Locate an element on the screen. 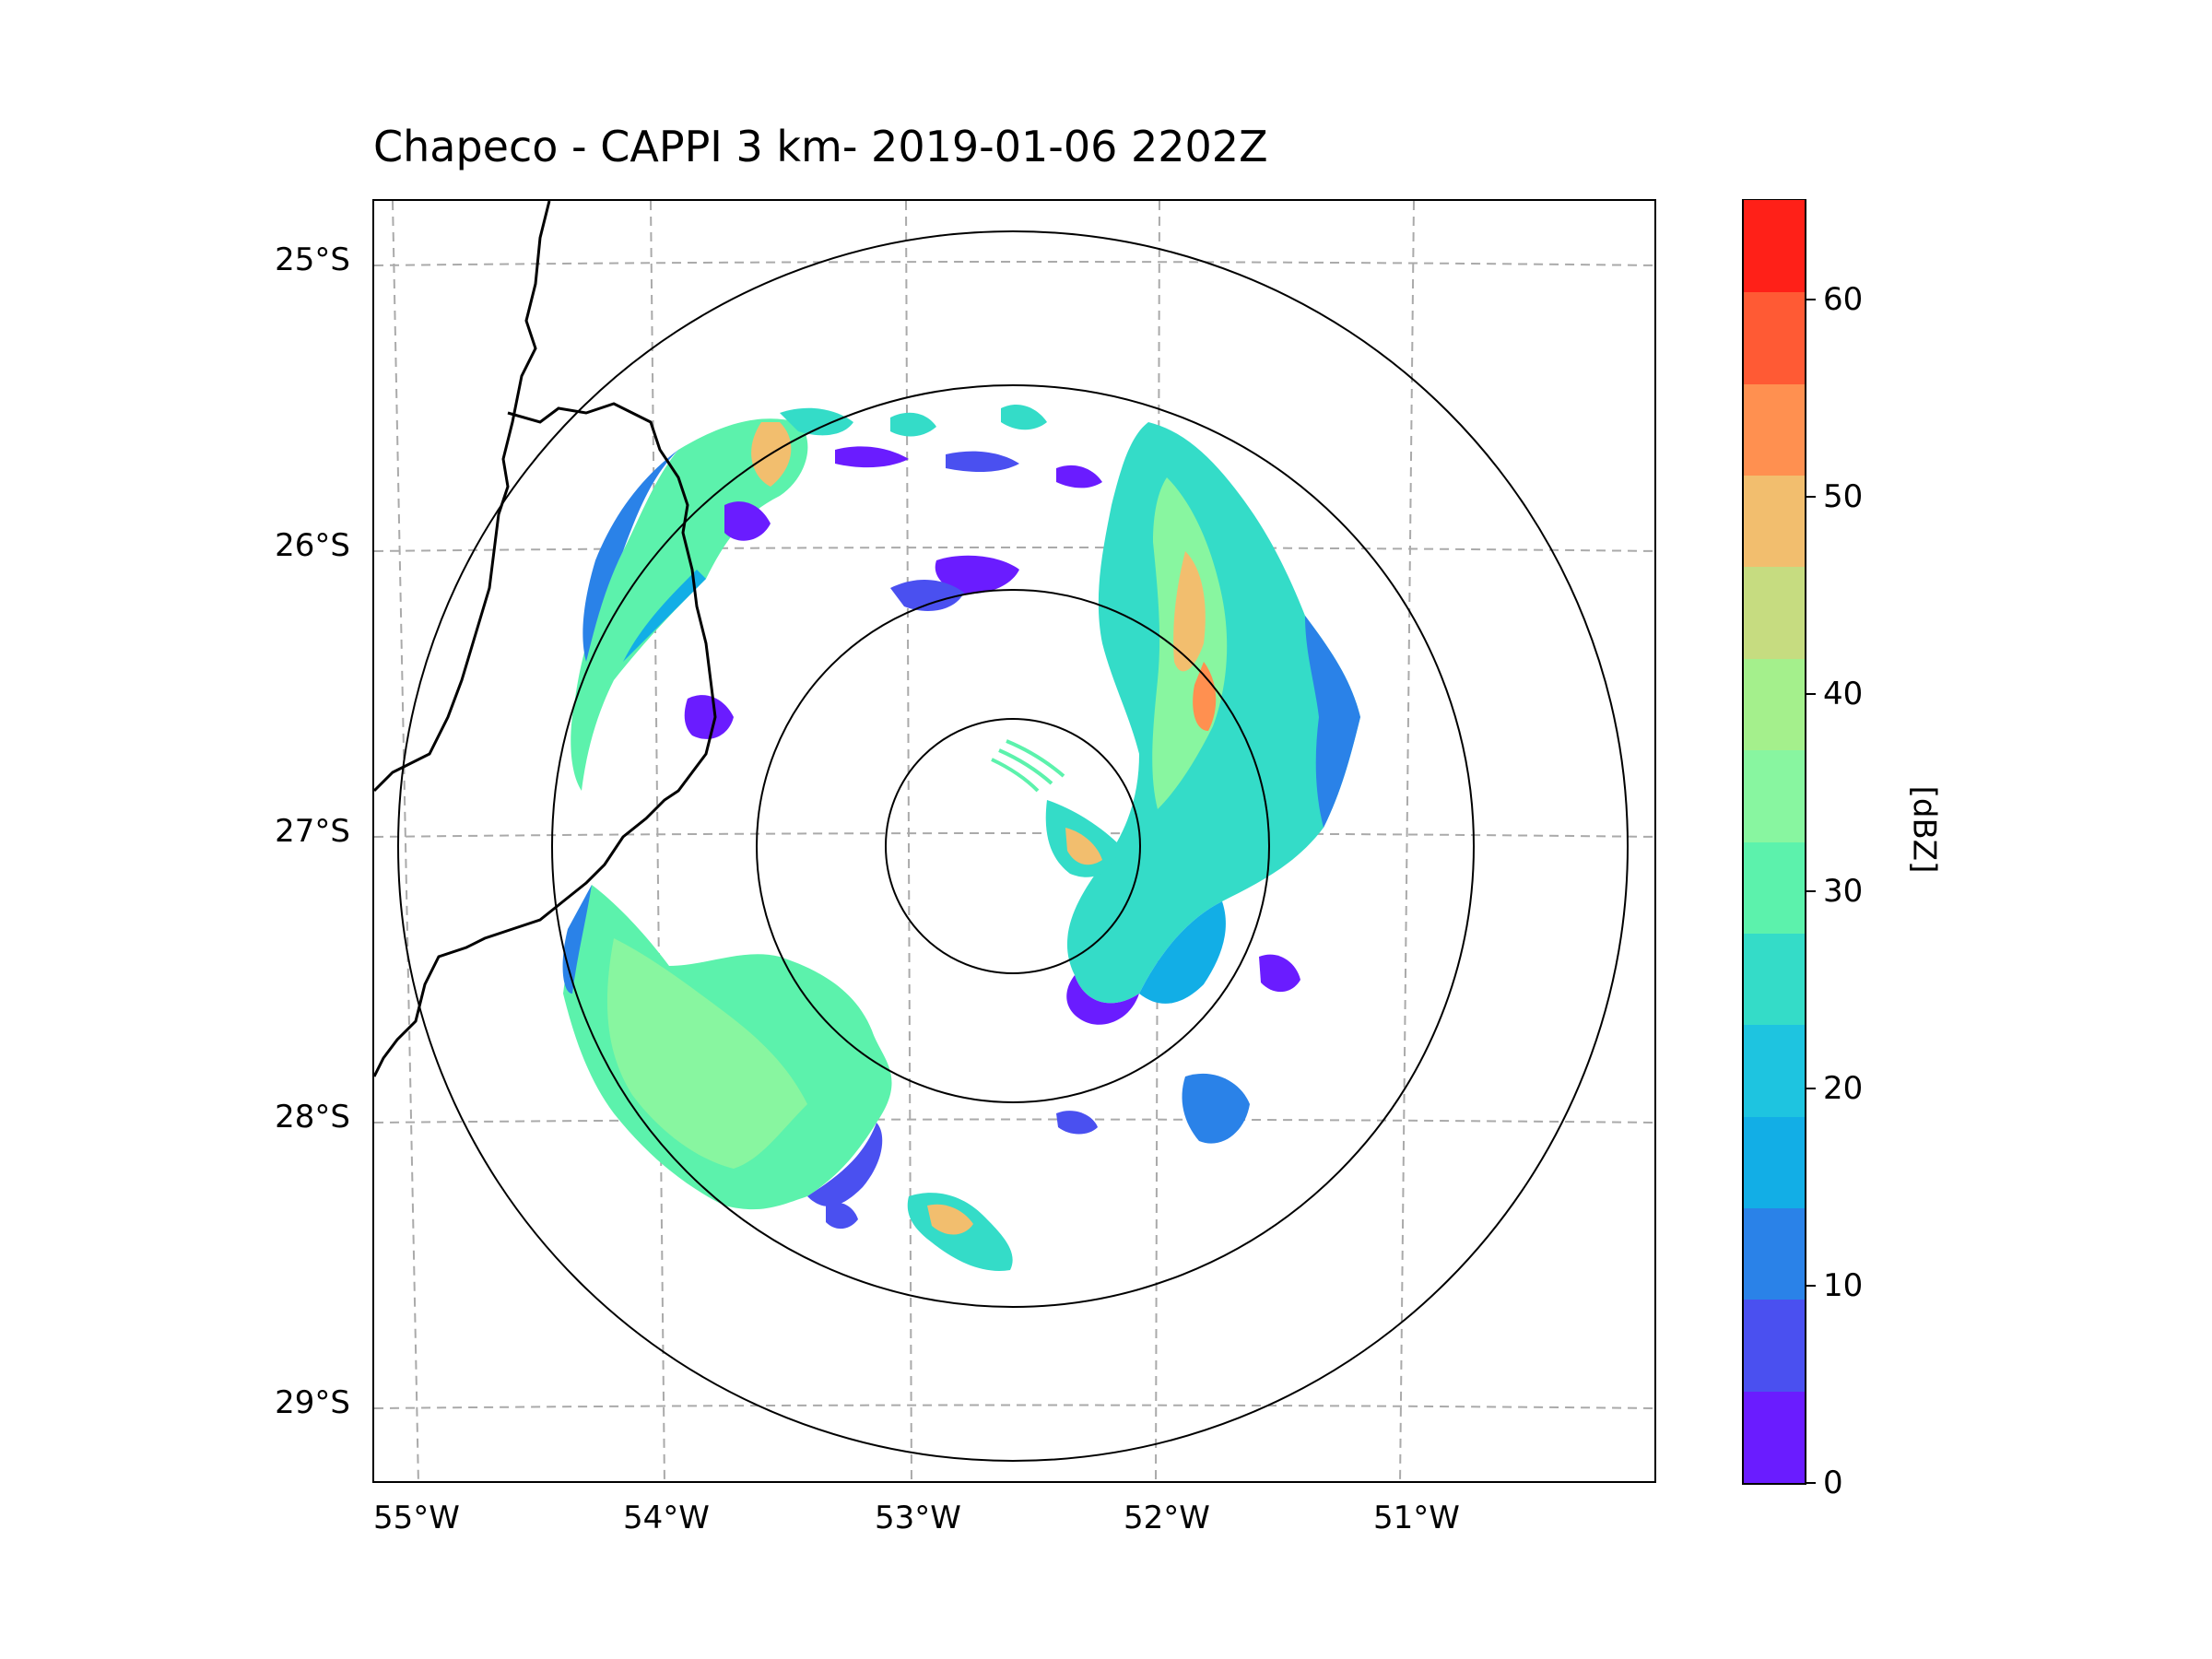  colorbar-tick-label: 30 is located at coordinates (1843, 891).